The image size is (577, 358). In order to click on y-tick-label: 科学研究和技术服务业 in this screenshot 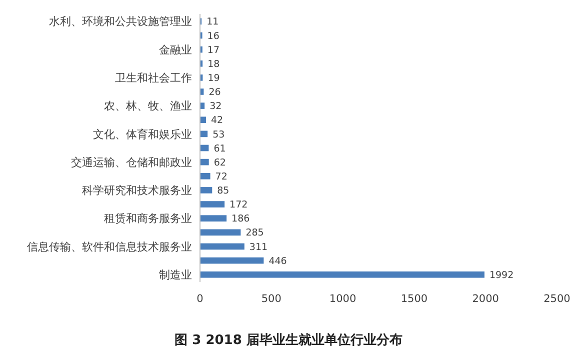, I will do `click(137, 191)`.